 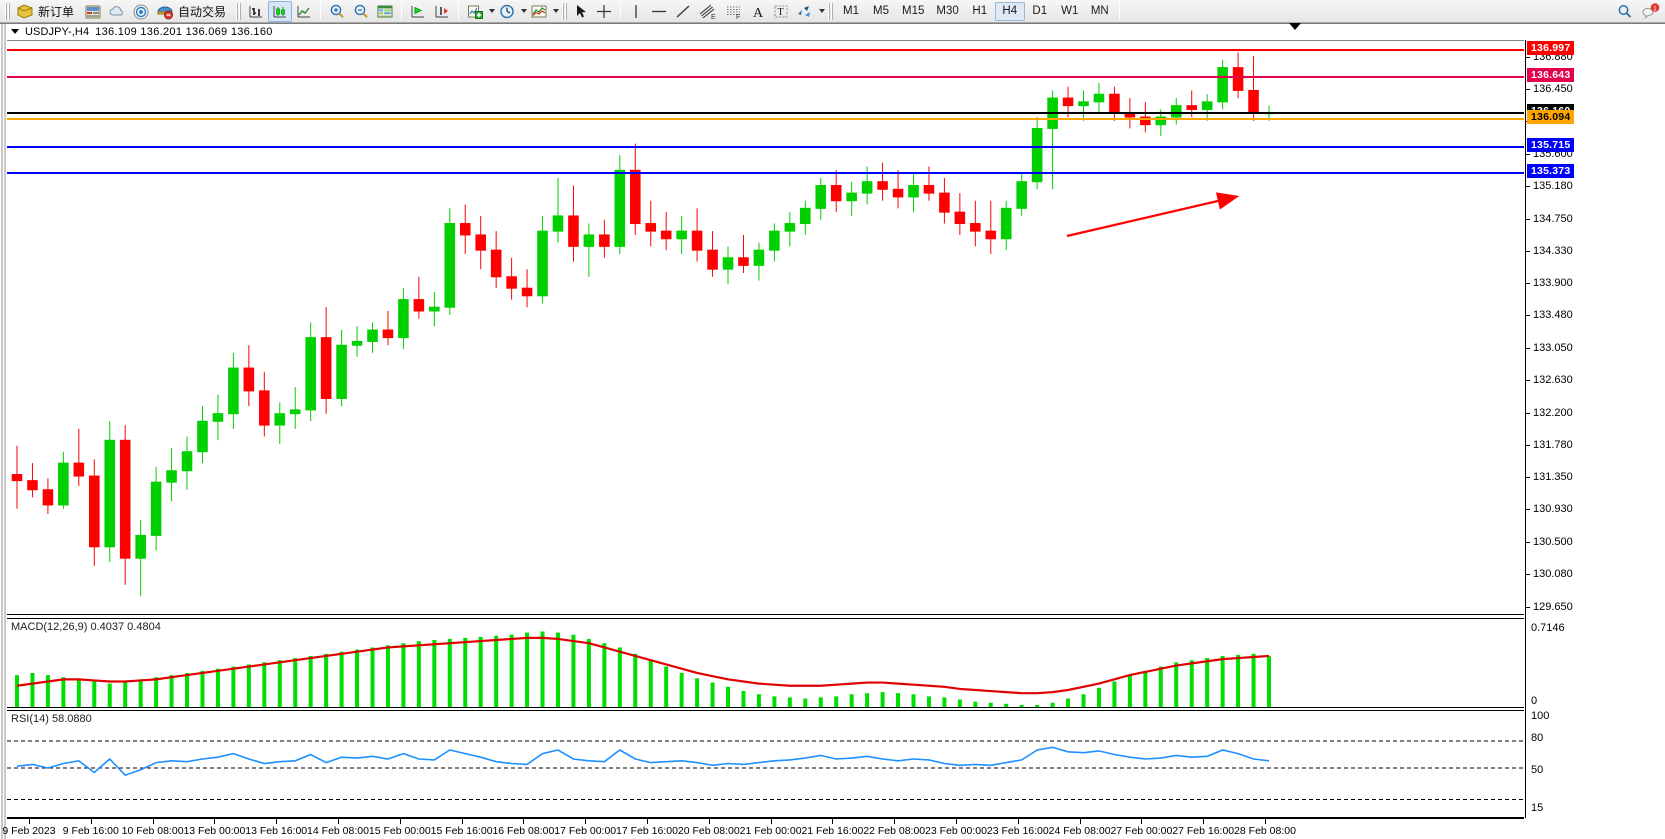 I want to click on chart-top-marker-icon, so click(x=1295, y=26).